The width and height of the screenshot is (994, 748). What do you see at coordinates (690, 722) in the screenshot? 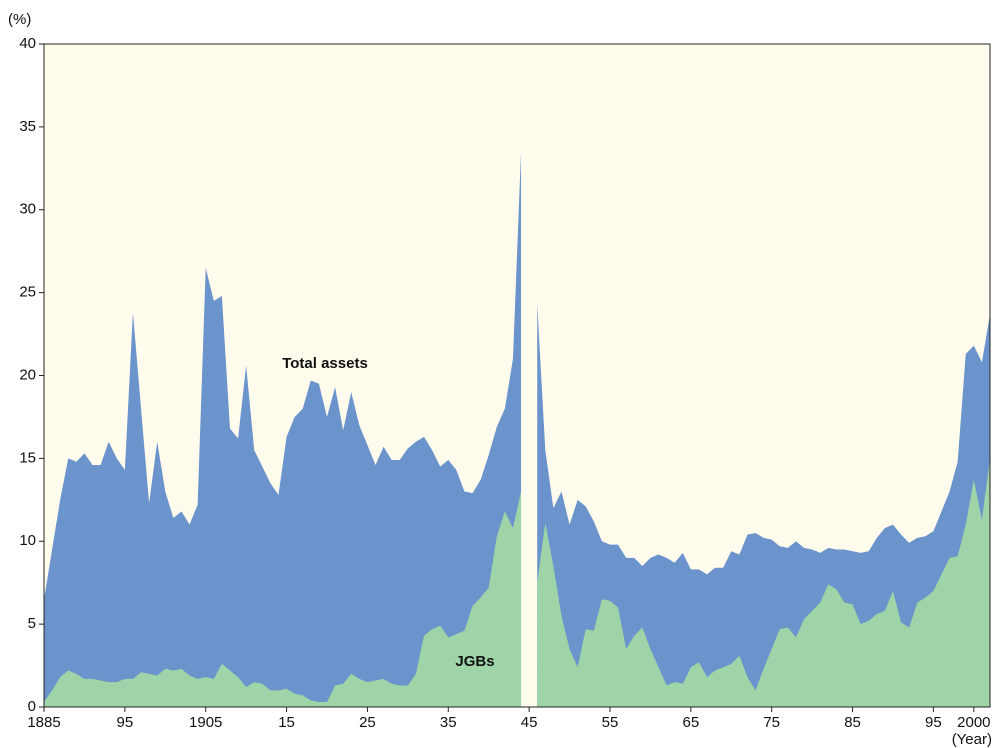
I see `x-tick-label: 65` at bounding box center [690, 722].